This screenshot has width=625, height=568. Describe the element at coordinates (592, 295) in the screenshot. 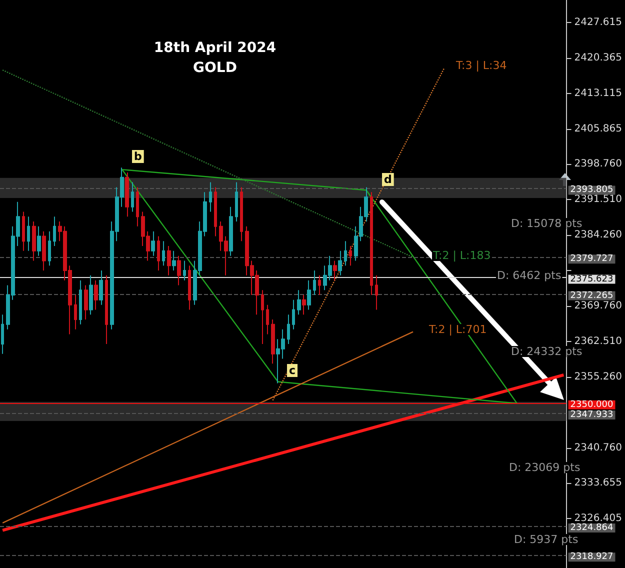

I see `ref-line-label: 2372.265` at that location.